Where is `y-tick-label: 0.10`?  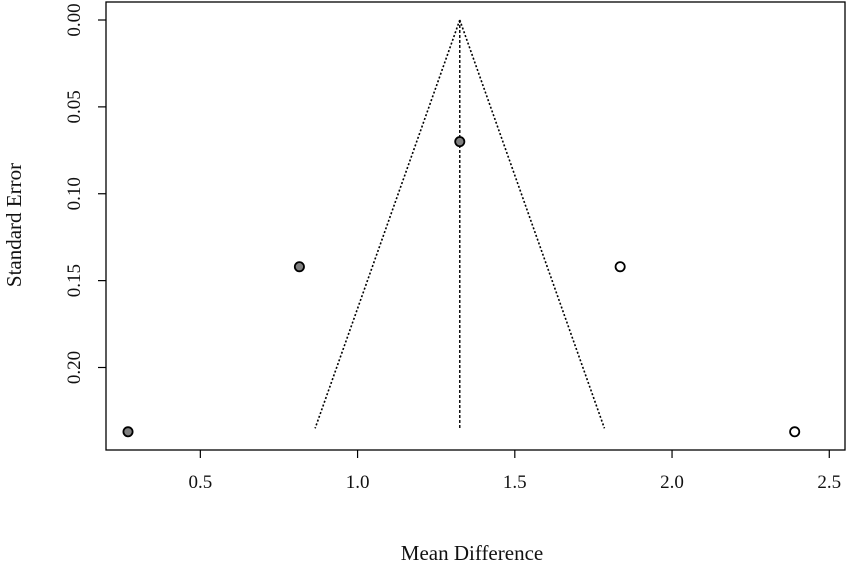
y-tick-label: 0.10 is located at coordinates (74, 193).